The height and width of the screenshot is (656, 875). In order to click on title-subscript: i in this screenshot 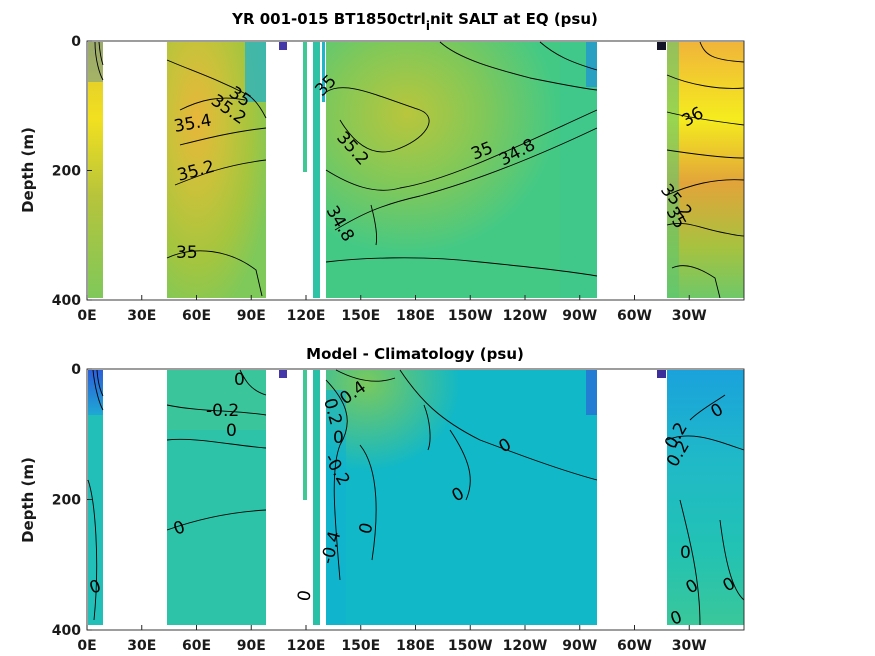, I will do `click(428, 26)`.